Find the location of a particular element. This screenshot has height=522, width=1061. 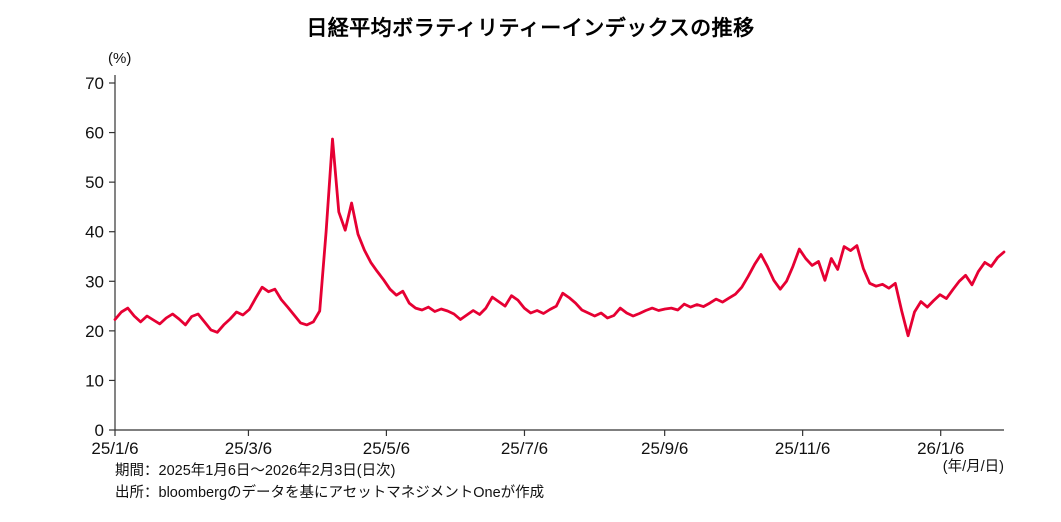

y-axis-tick-label: 20 is located at coordinates (94, 331).